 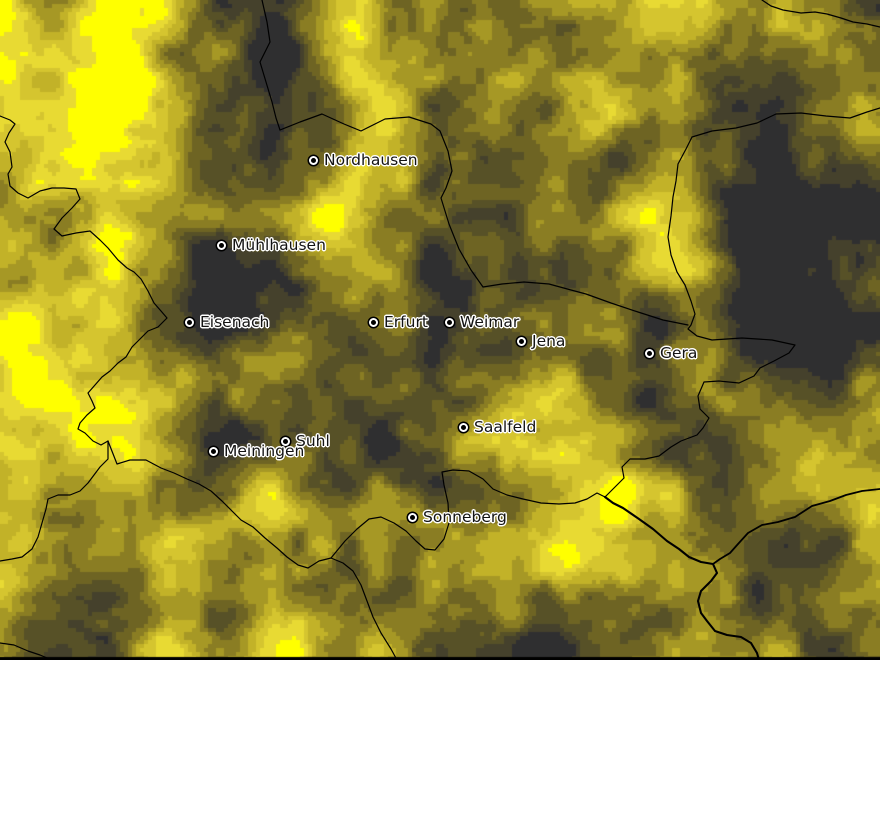 What do you see at coordinates (235, 322) in the screenshot?
I see `city-label-eisenach: Eisenach` at bounding box center [235, 322].